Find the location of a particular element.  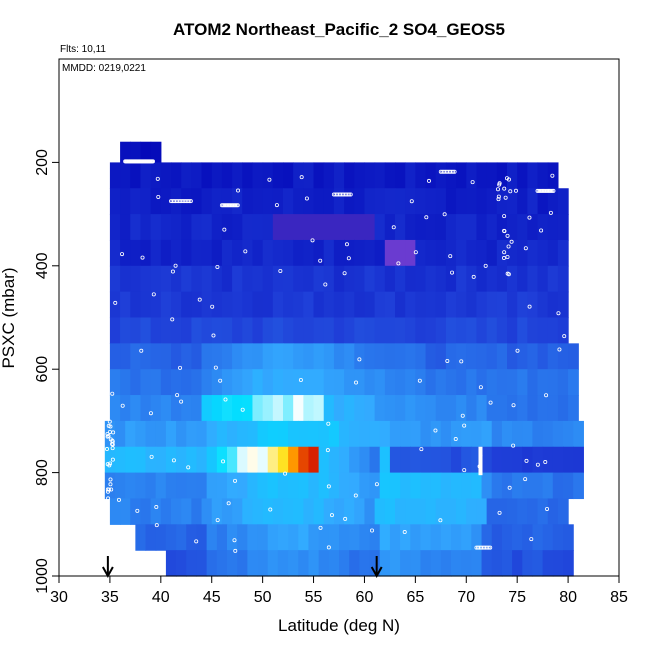

x-tick-label: 65 is located at coordinates (415, 597).